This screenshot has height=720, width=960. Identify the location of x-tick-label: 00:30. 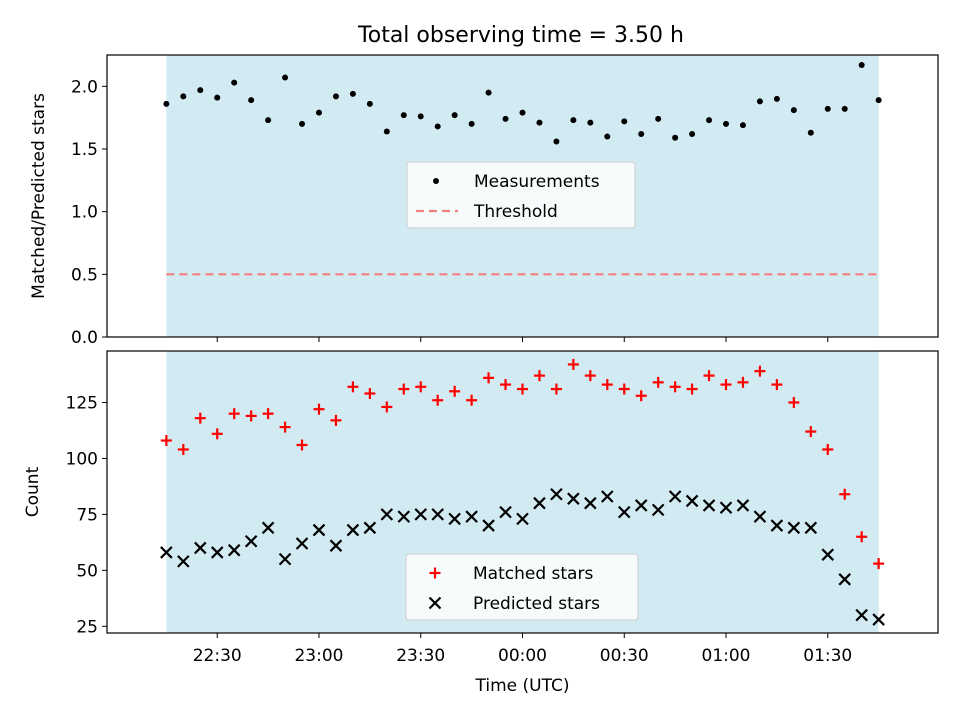
(624, 656).